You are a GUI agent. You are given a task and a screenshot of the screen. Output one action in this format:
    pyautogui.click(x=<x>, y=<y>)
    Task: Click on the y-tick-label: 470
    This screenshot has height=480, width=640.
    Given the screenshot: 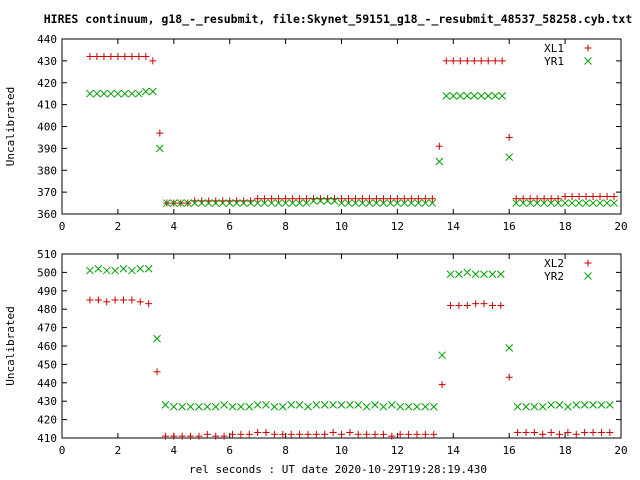 What is the action you would take?
    pyautogui.click(x=47, y=328)
    